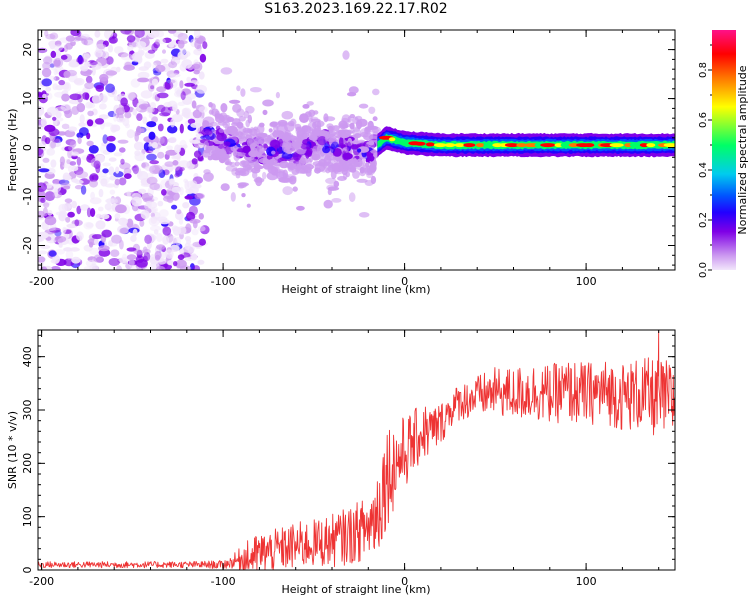 The width and height of the screenshot is (750, 600). What do you see at coordinates (27, 516) in the screenshot?
I see `y-tick-label: 100` at bounding box center [27, 516].